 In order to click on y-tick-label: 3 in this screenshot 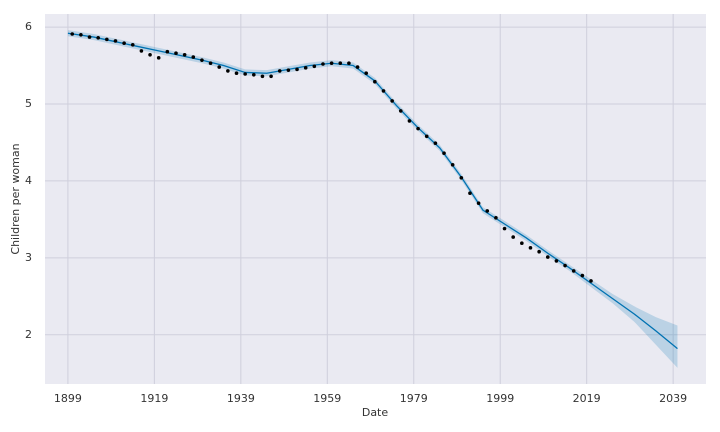, I will do `click(28, 257)`.